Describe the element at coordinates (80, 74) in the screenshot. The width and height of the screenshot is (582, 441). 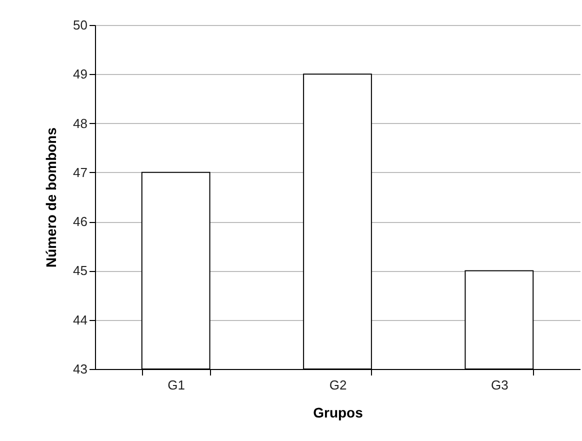
I see `y-tick-label: 49` at that location.